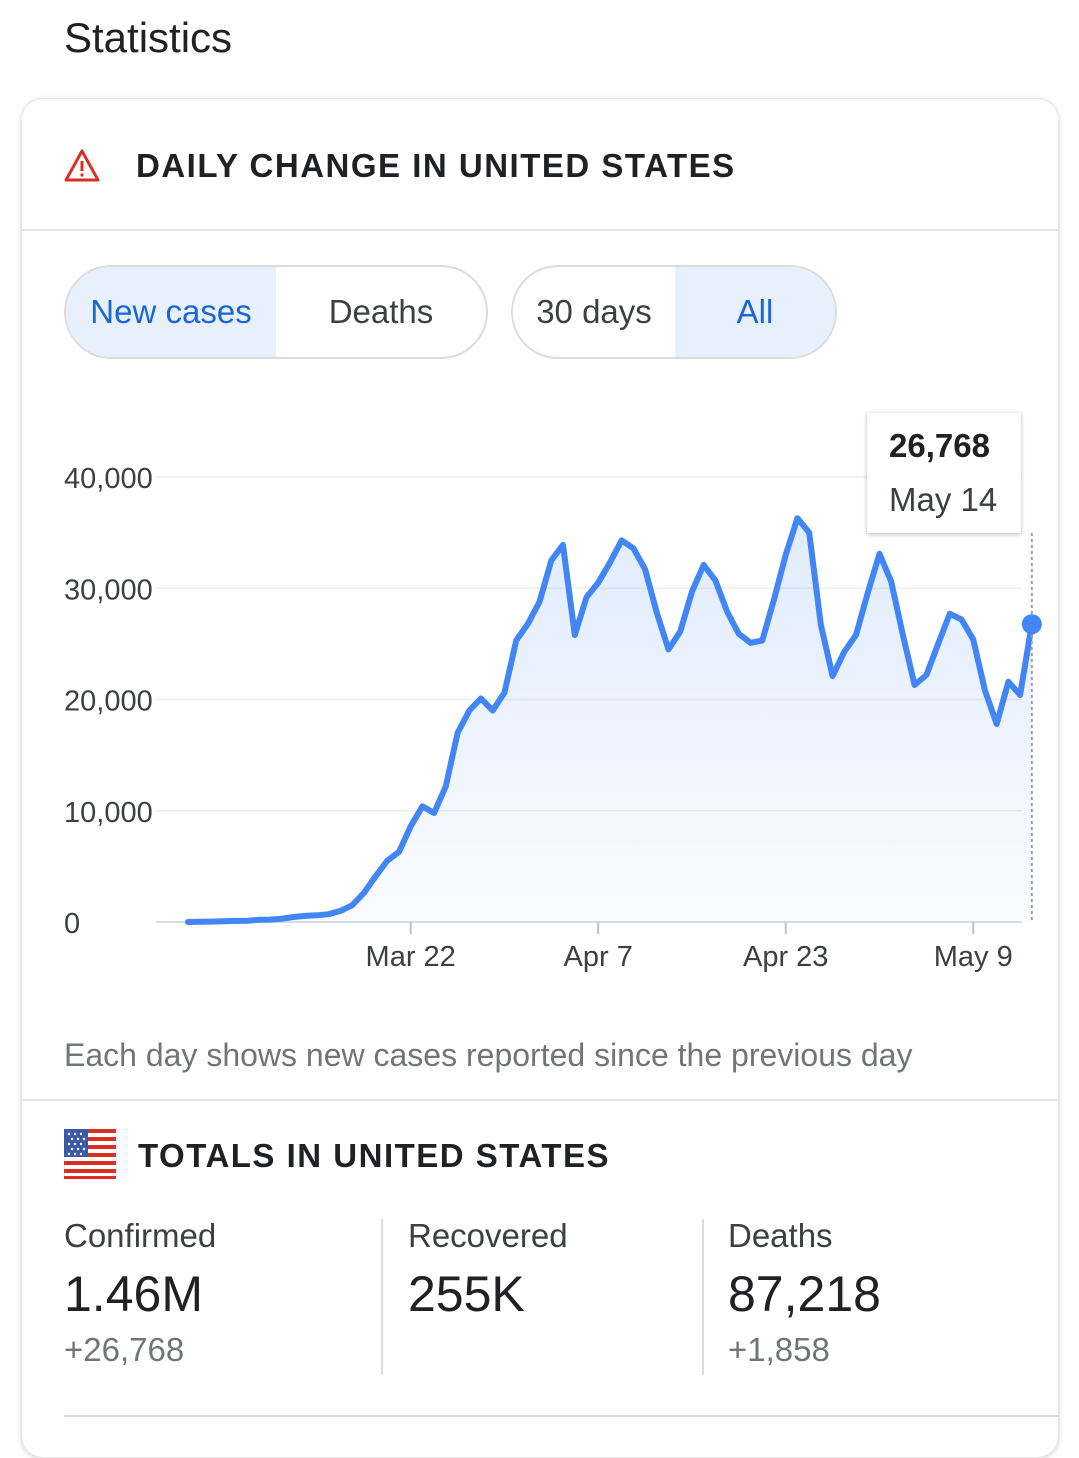  I want to click on stat-label: Confirmed, so click(140, 1235).